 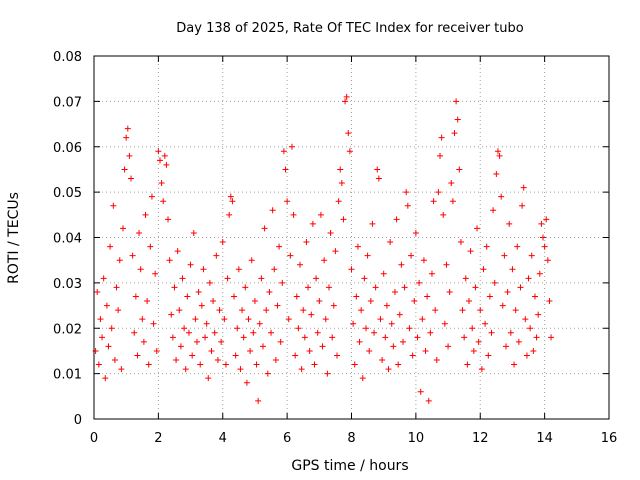 What do you see at coordinates (67, 329) in the screenshot?
I see `y-tick-label: 0.02` at bounding box center [67, 329].